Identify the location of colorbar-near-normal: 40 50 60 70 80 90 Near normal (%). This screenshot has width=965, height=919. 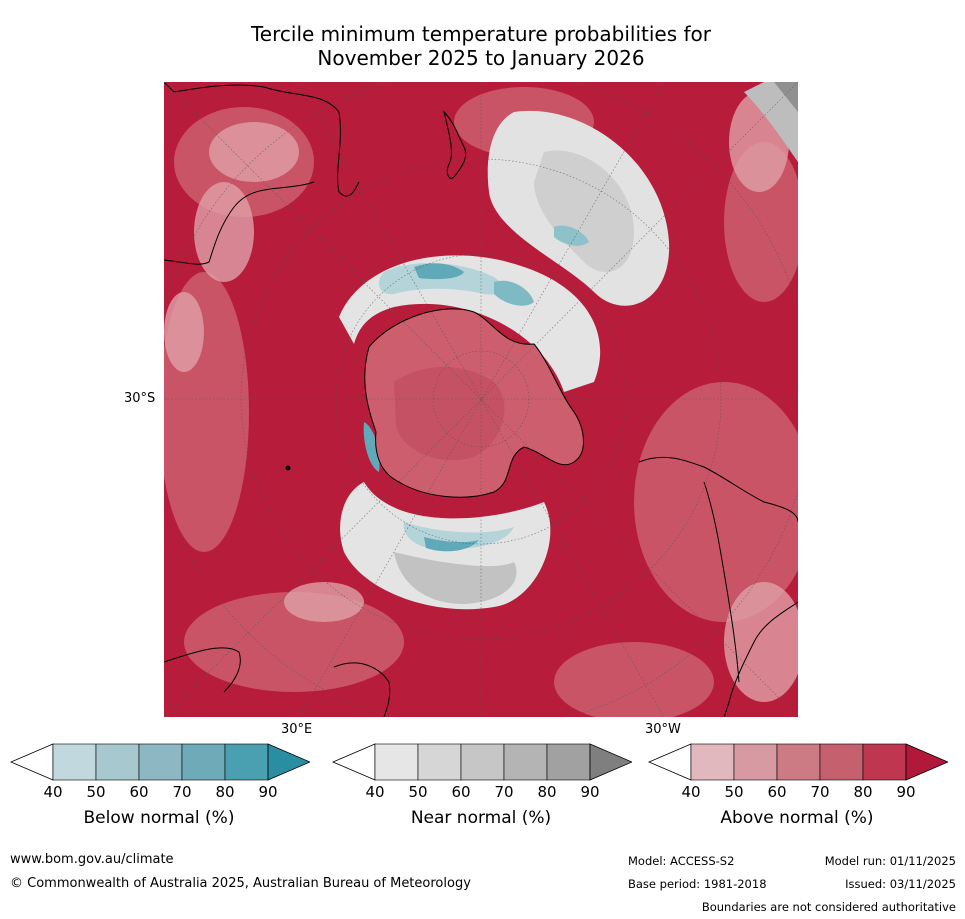
(481, 793).